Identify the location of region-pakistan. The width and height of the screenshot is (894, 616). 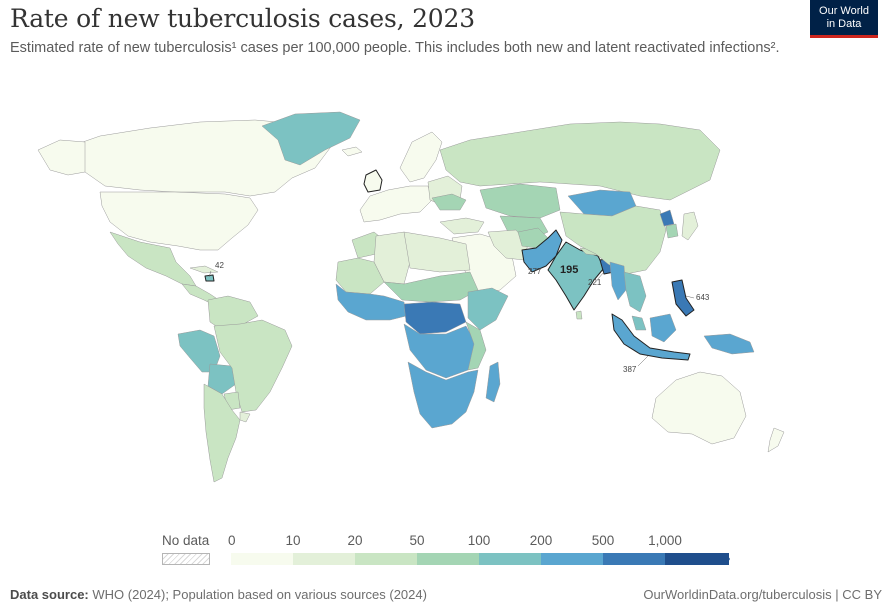
(542, 251).